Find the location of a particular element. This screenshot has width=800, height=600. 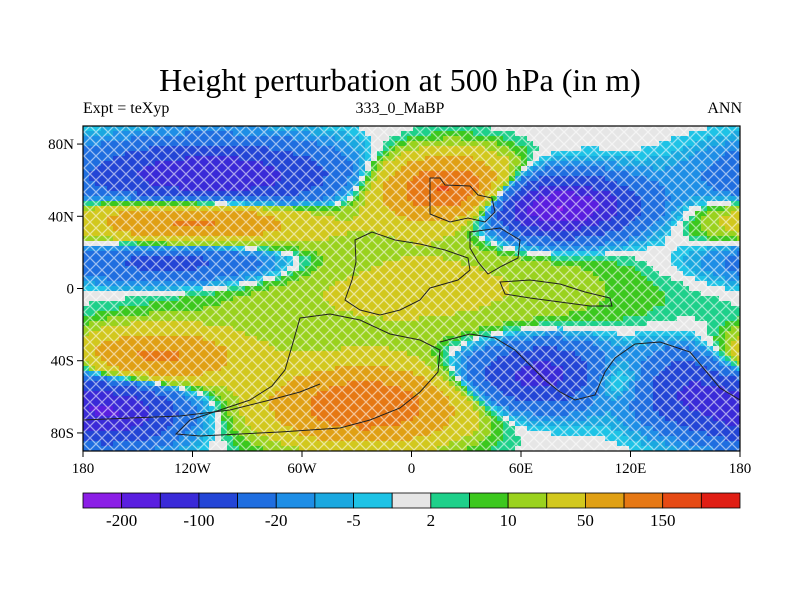

map-title: Height perturbation at 500 hPa (in m) is located at coordinates (400, 80).